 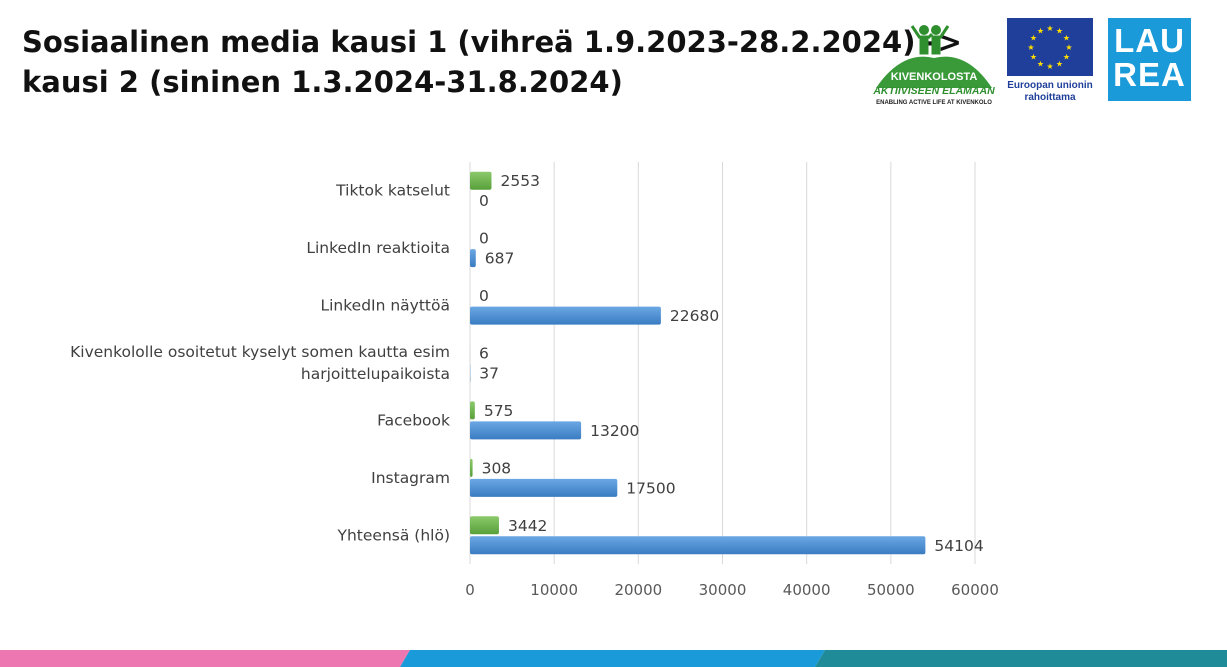 I want to click on category-label: LinkedIn reaktioita, so click(x=378, y=248).